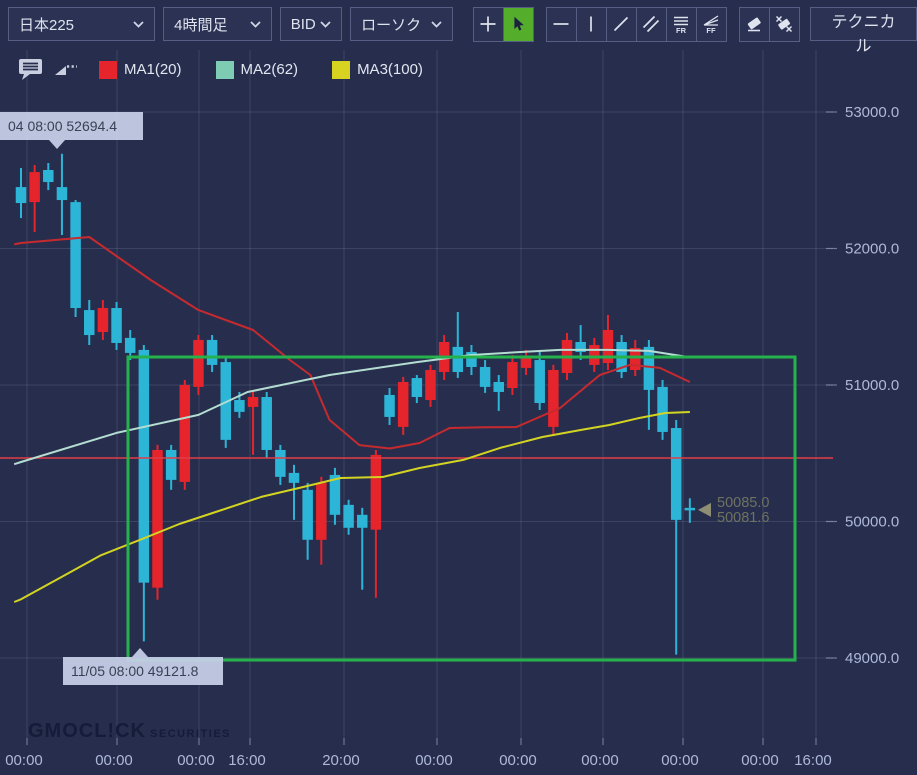 The image size is (917, 775). Describe the element at coordinates (201, 25) in the screenshot. I see `timeframe-select-value: 4時間足` at that location.